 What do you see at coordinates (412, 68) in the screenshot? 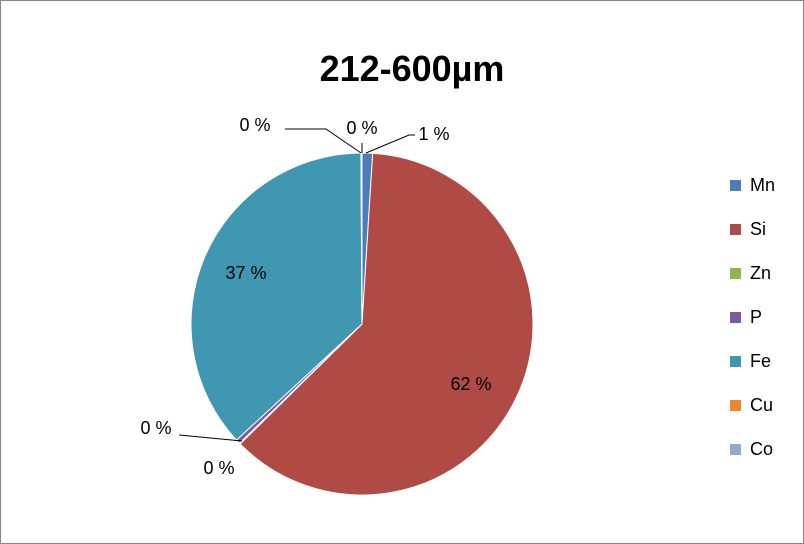
I see `chart-title: 212-600µm` at bounding box center [412, 68].